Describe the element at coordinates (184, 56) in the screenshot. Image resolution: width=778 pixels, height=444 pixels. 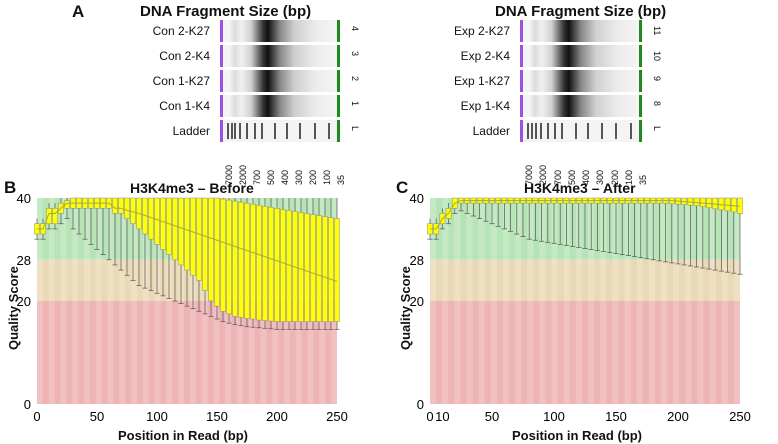
I see `gel-lane-label: Con 2-K4` at that location.